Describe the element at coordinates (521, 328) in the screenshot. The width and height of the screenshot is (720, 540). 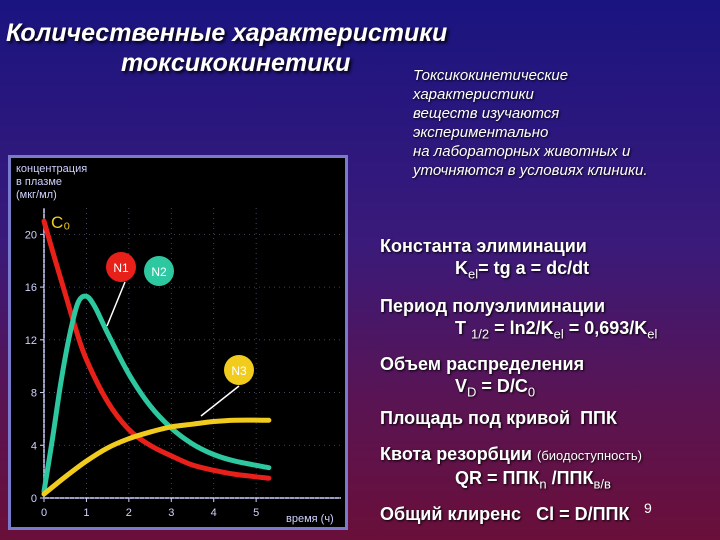
I see `half-mid: = ln2/K` at that location.